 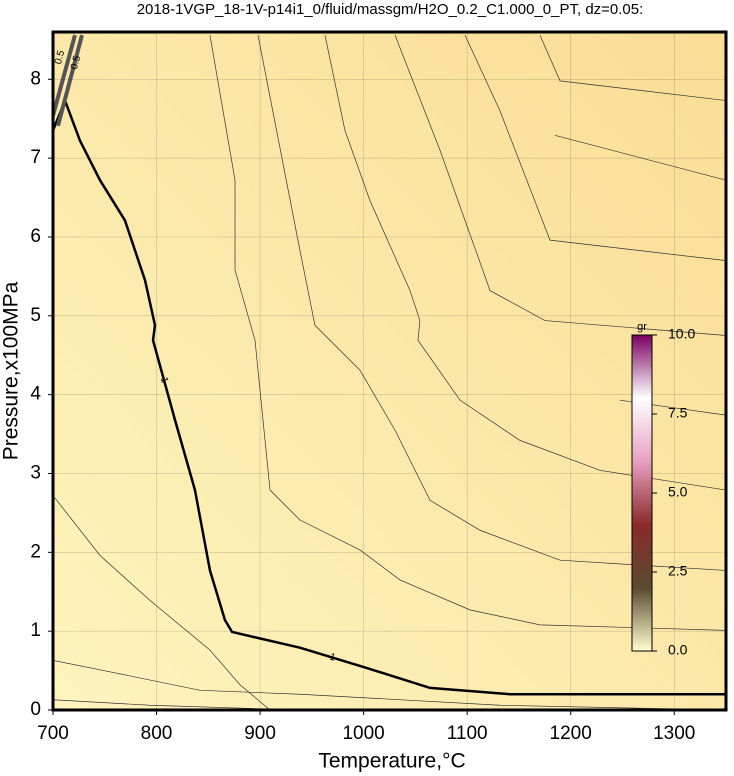 What do you see at coordinates (467, 733) in the screenshot?
I see `x-tick-label: 1100` at bounding box center [467, 733].